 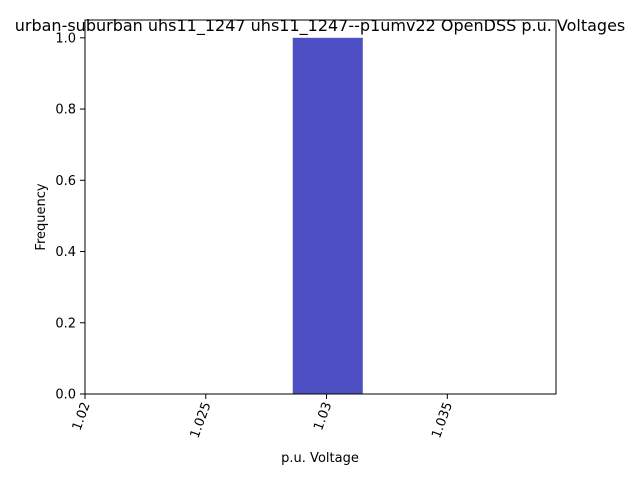 I want to click on x-tick-label: 1.035, so click(x=442, y=420).